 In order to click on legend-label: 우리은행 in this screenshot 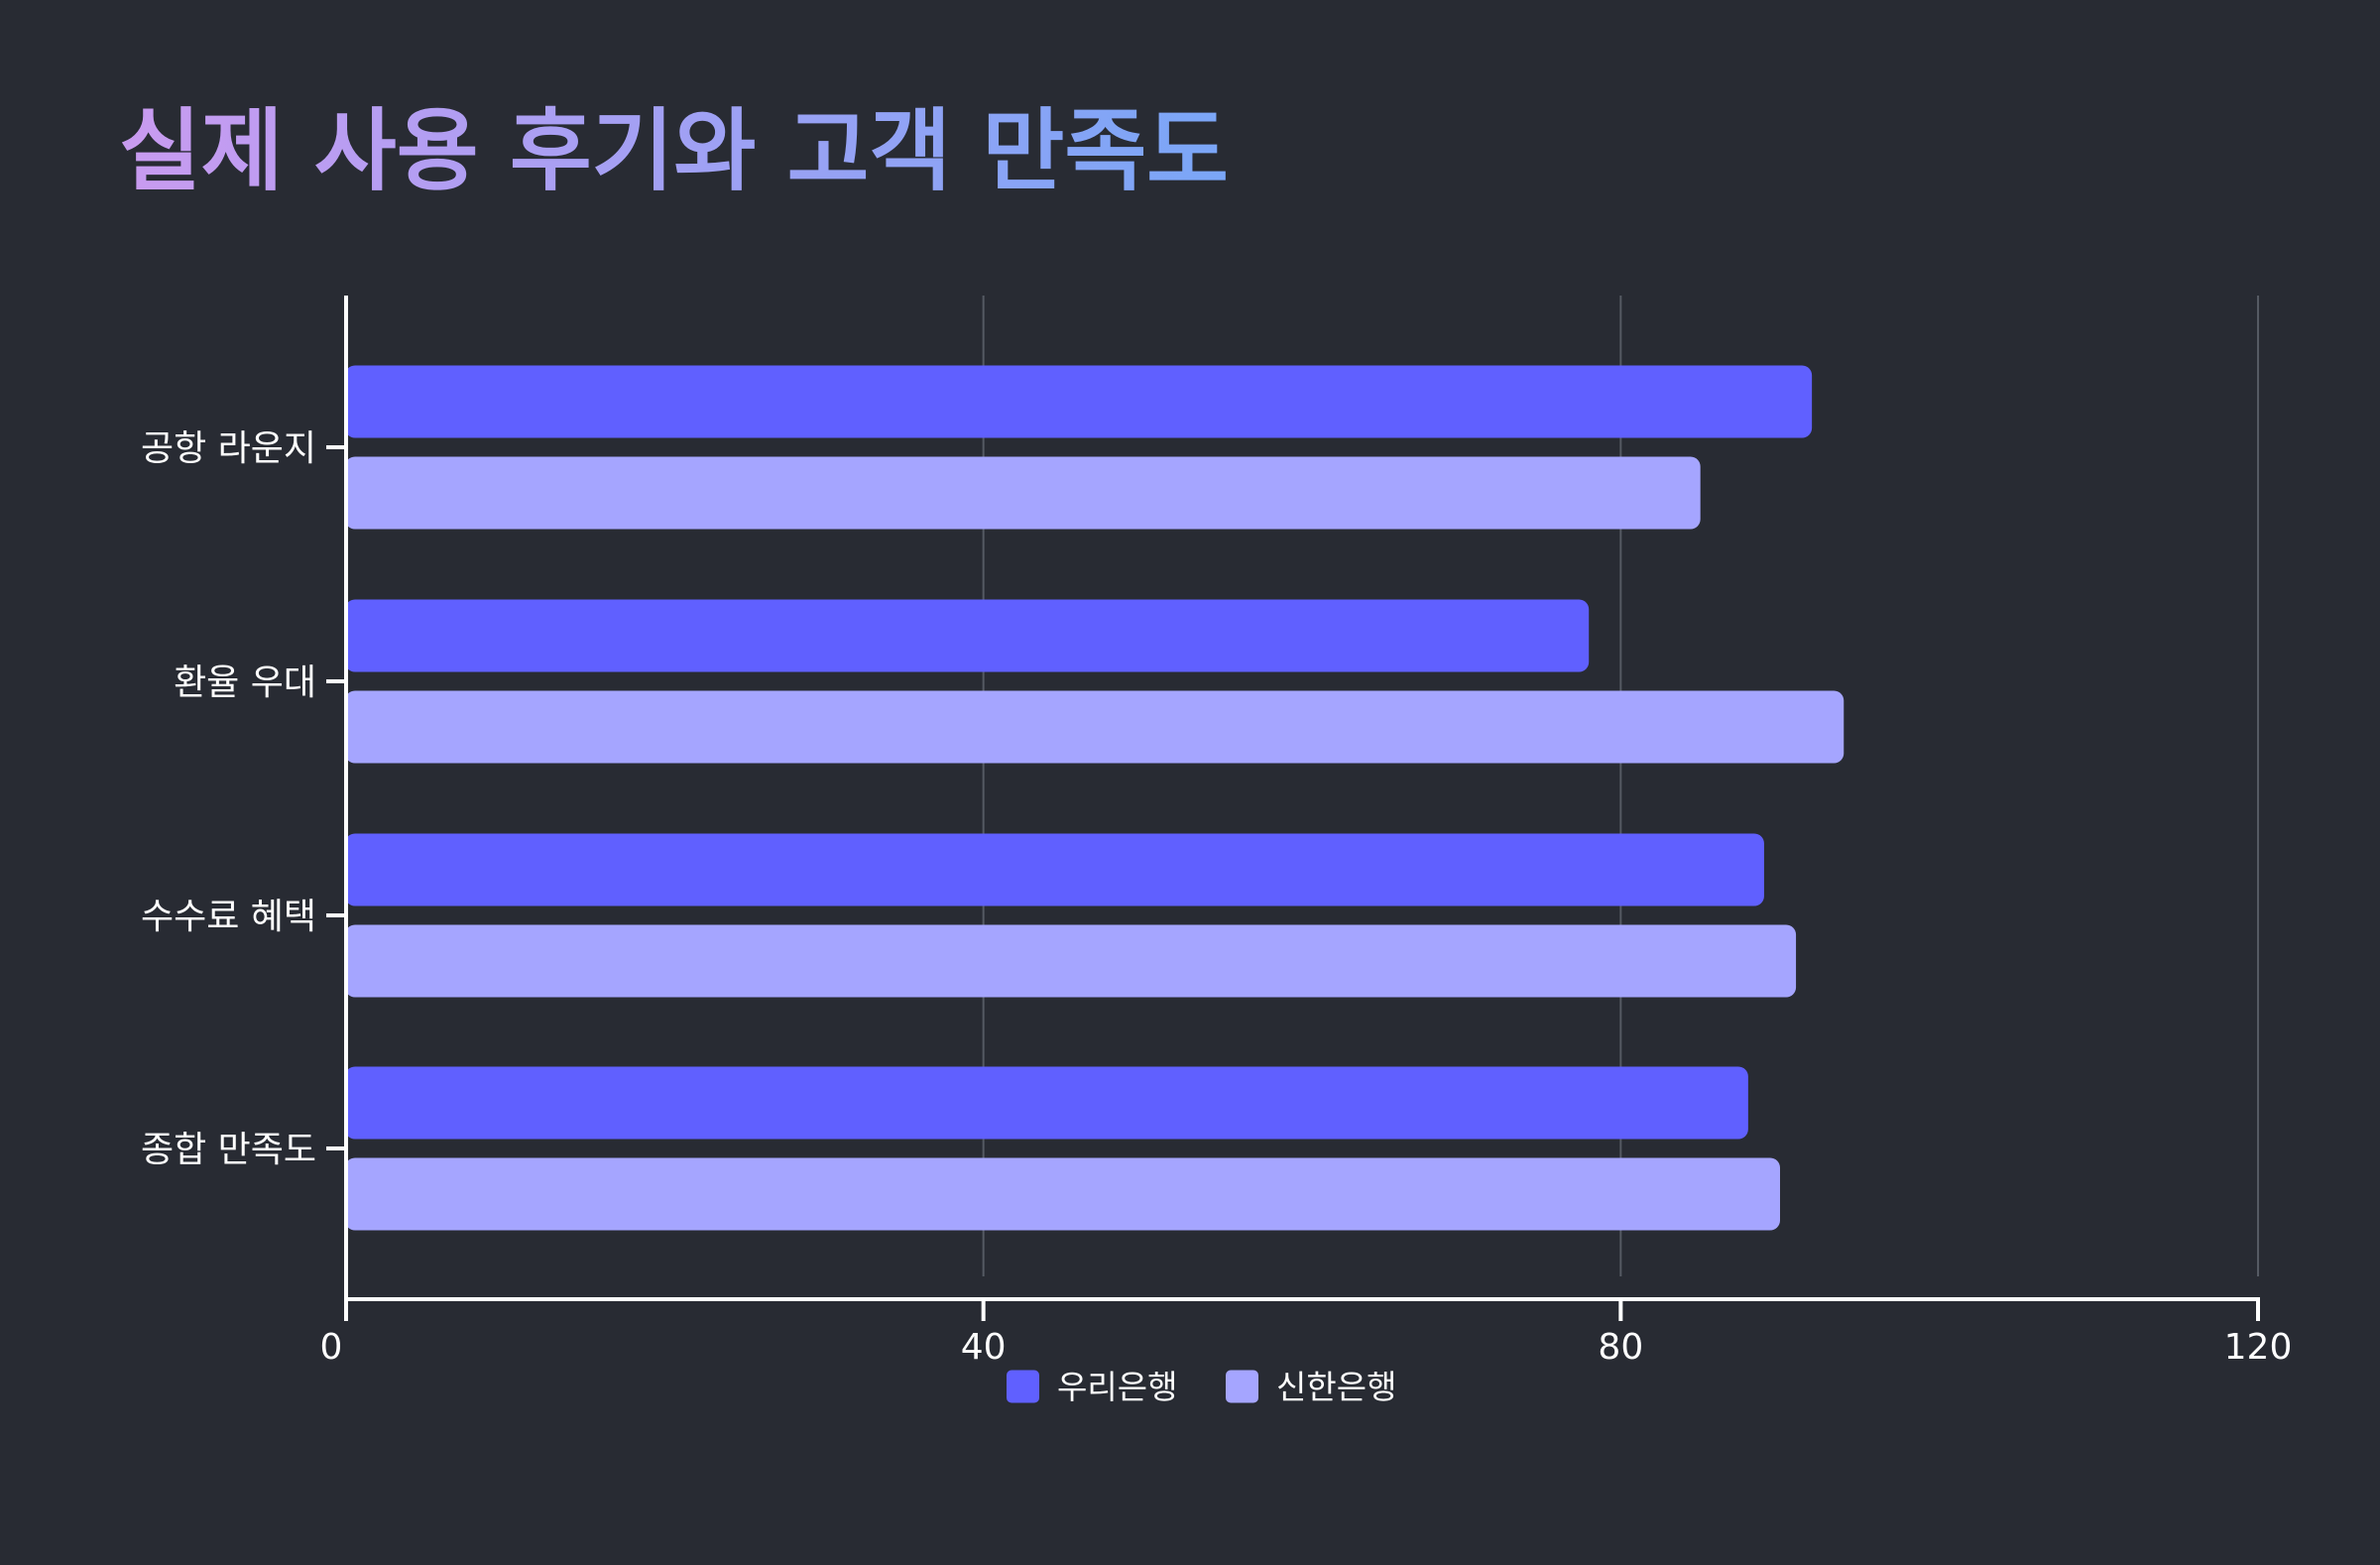, I will do `click(1117, 1387)`.